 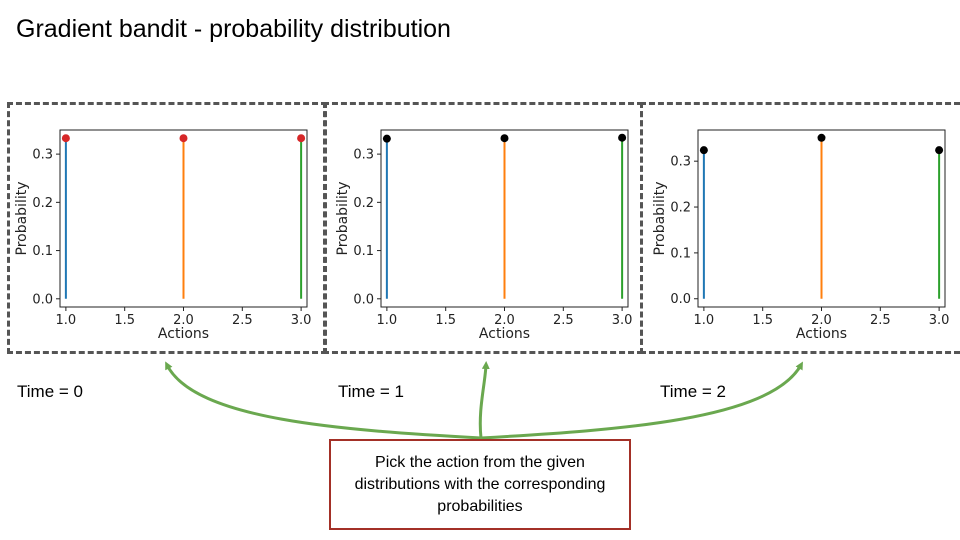 I want to click on time-label-2: Time = 2, so click(x=693, y=391).